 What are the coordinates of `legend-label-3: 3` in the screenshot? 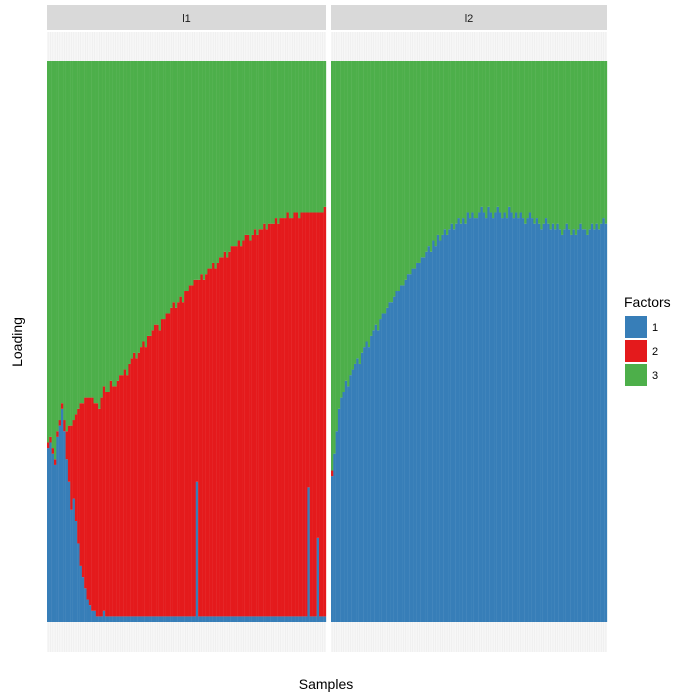 It's located at (655, 376).